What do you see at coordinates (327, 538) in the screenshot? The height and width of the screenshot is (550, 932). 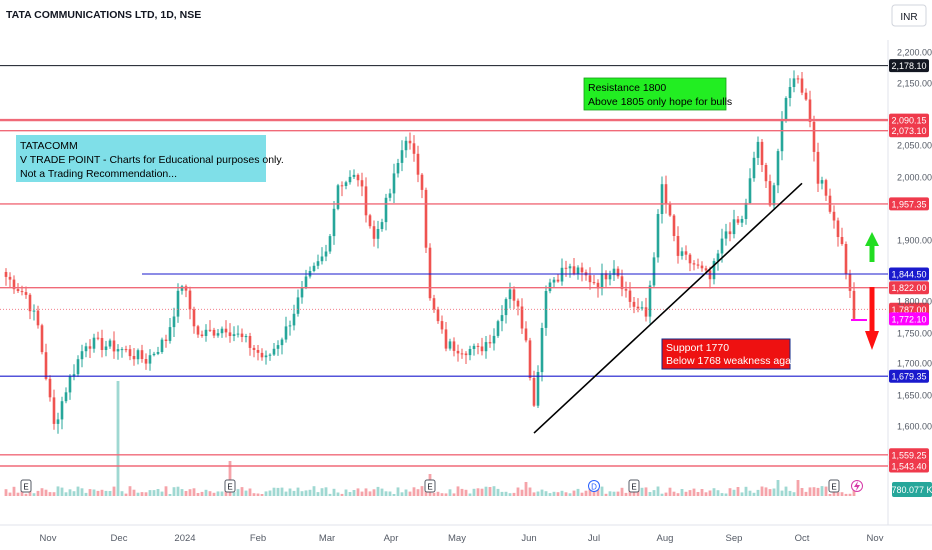 I see `x-tick-label: Mar` at bounding box center [327, 538].